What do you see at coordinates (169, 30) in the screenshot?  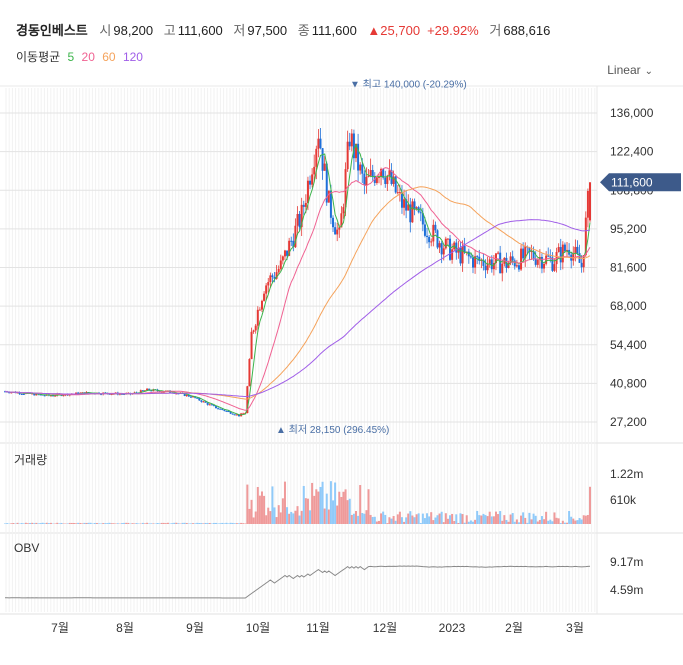 I see `high-label: 고` at bounding box center [169, 30].